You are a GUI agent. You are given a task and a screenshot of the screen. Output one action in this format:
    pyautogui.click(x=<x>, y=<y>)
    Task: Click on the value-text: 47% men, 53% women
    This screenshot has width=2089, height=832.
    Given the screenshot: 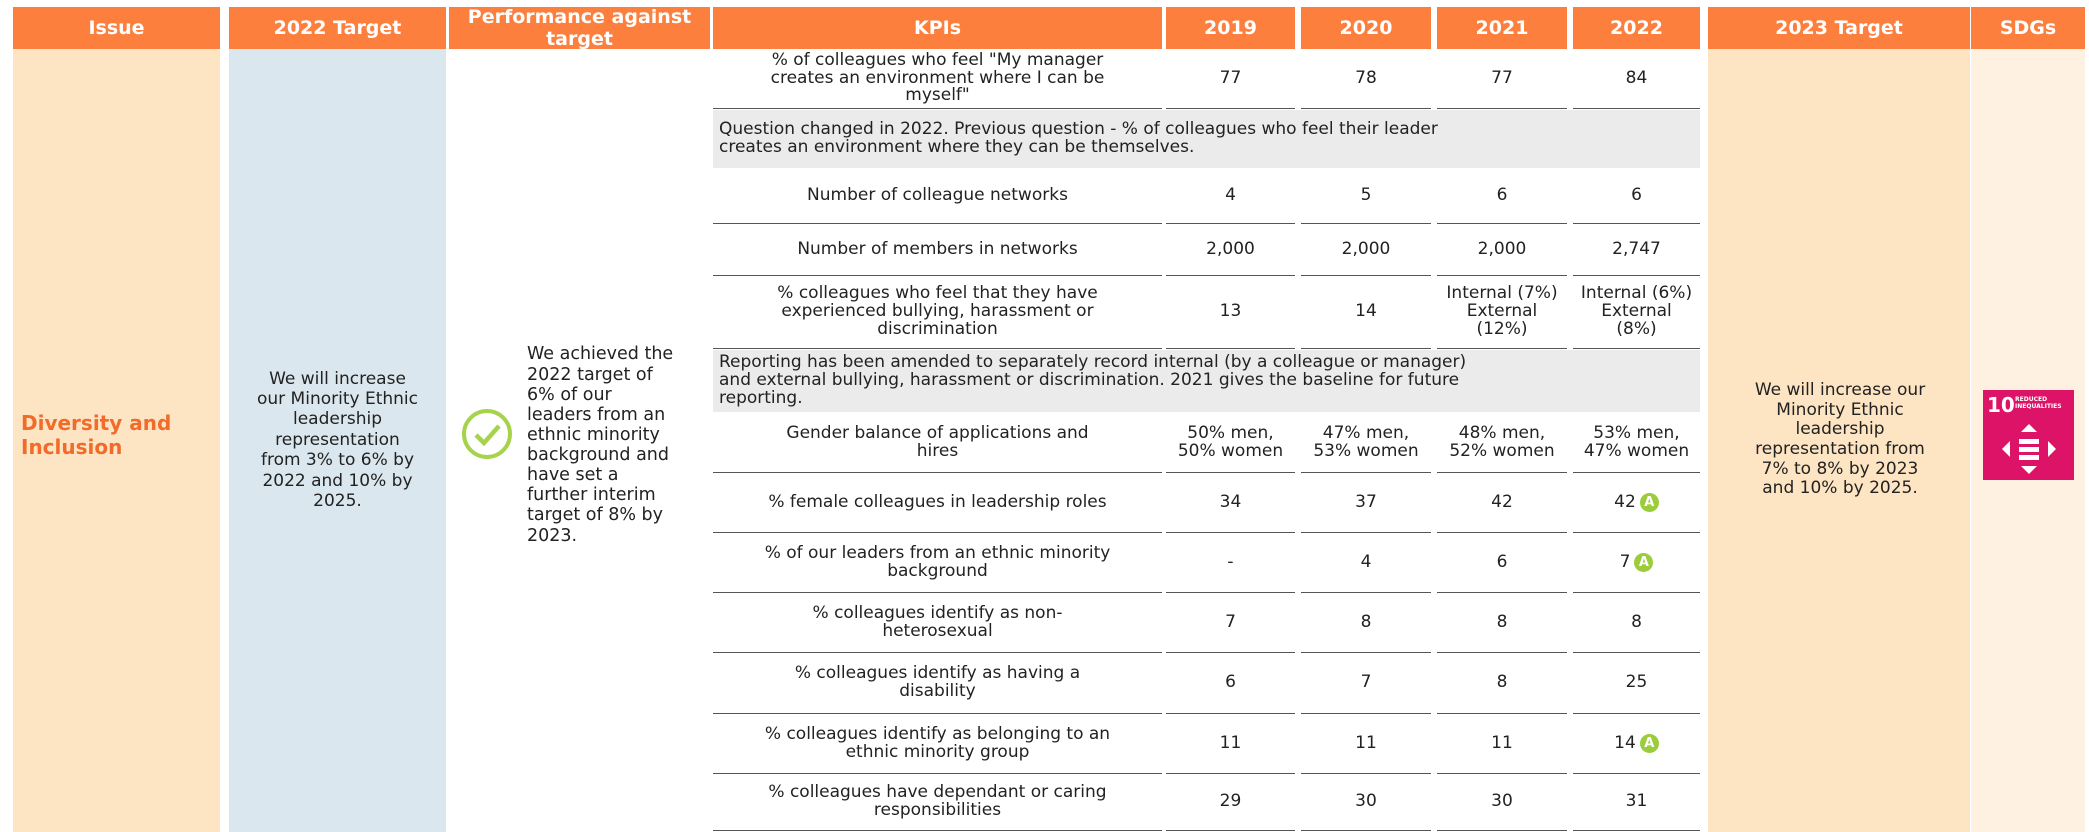 What is the action you would take?
    pyautogui.click(x=1366, y=441)
    